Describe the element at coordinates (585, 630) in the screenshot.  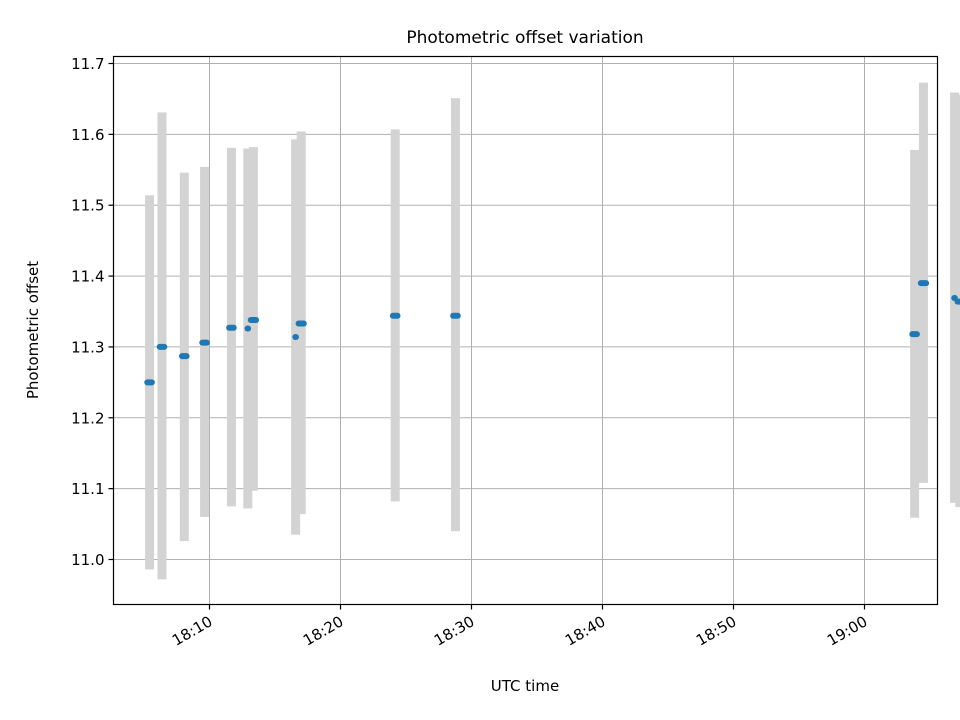
I see `x-tick-label: 18:40` at that location.